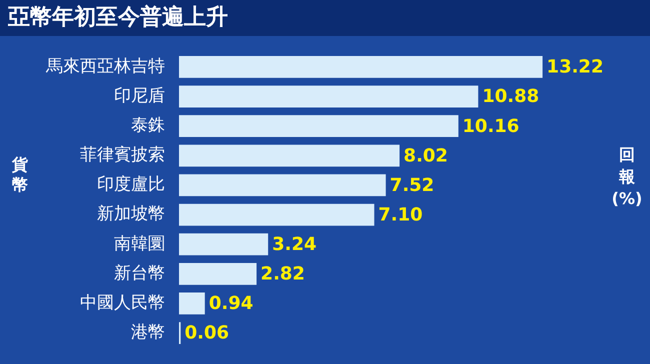  What do you see at coordinates (511, 97) in the screenshot?
I see `data-label: 10.88` at bounding box center [511, 97].